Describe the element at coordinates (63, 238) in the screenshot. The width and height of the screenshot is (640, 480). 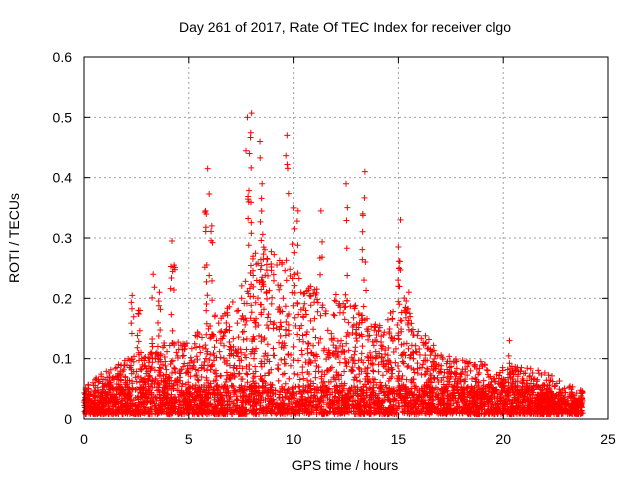
I see `y-tick-label: 0.3` at that location.